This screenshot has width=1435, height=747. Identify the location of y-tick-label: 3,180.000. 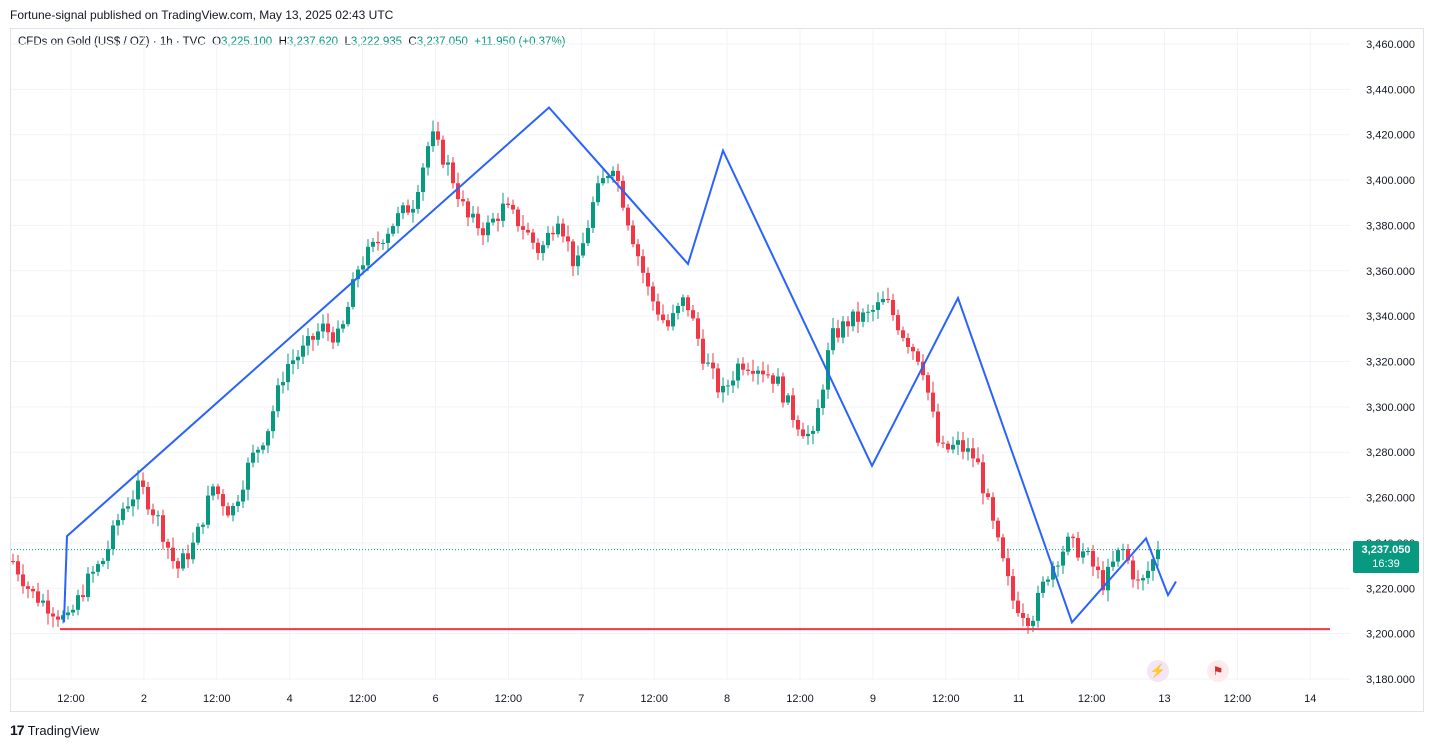
(1390, 680).